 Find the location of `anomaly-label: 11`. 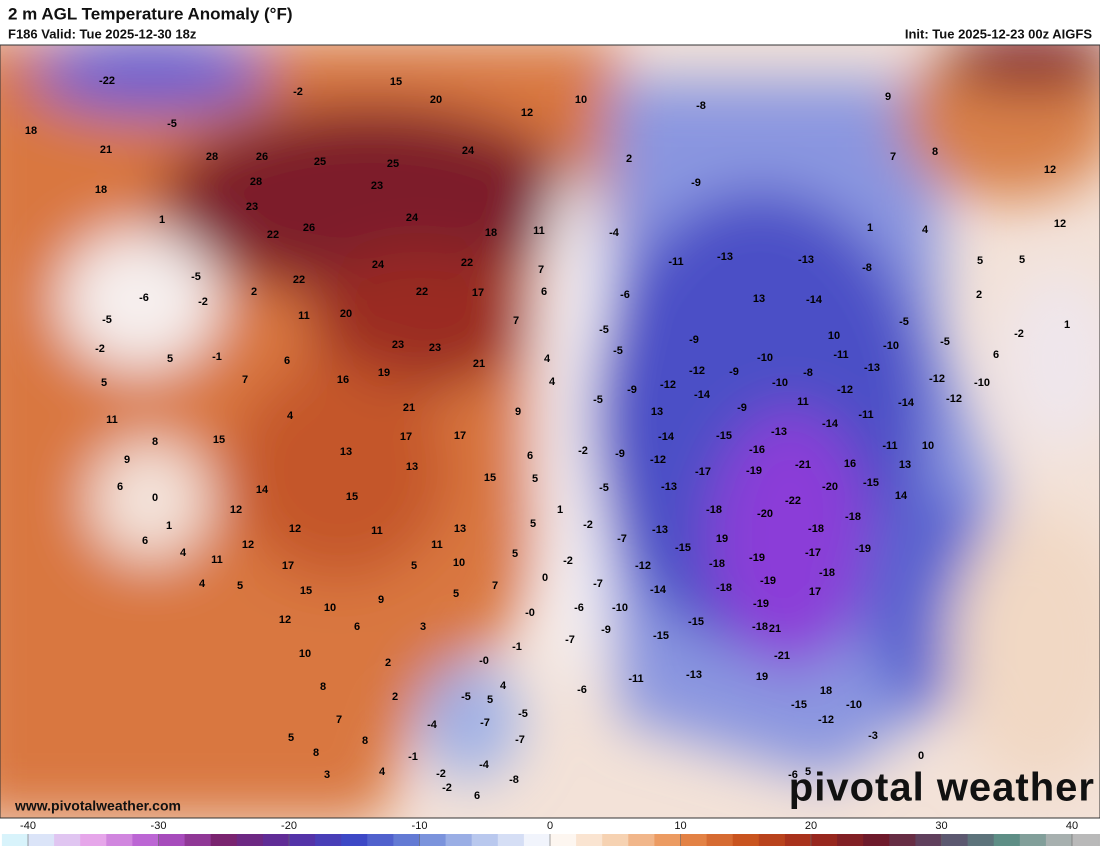

anomaly-label: 11 is located at coordinates (304, 316).